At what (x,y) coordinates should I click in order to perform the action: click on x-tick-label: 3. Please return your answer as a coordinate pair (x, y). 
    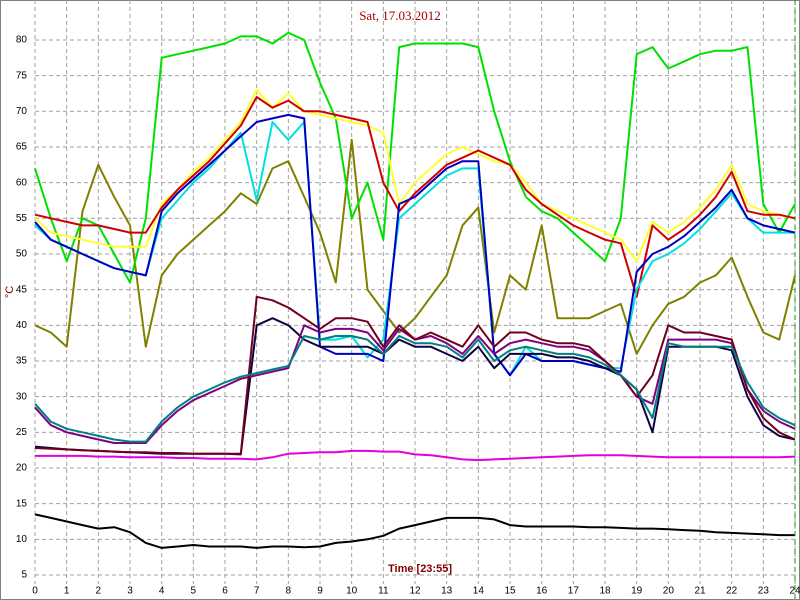
    Looking at the image, I should click on (130, 591).